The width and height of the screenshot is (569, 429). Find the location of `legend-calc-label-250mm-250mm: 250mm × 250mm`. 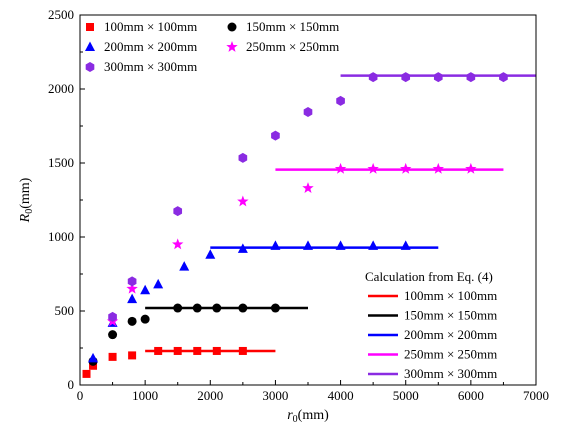

legend-calc-label-250mm-250mm: 250mm × 250mm is located at coordinates (450, 354).